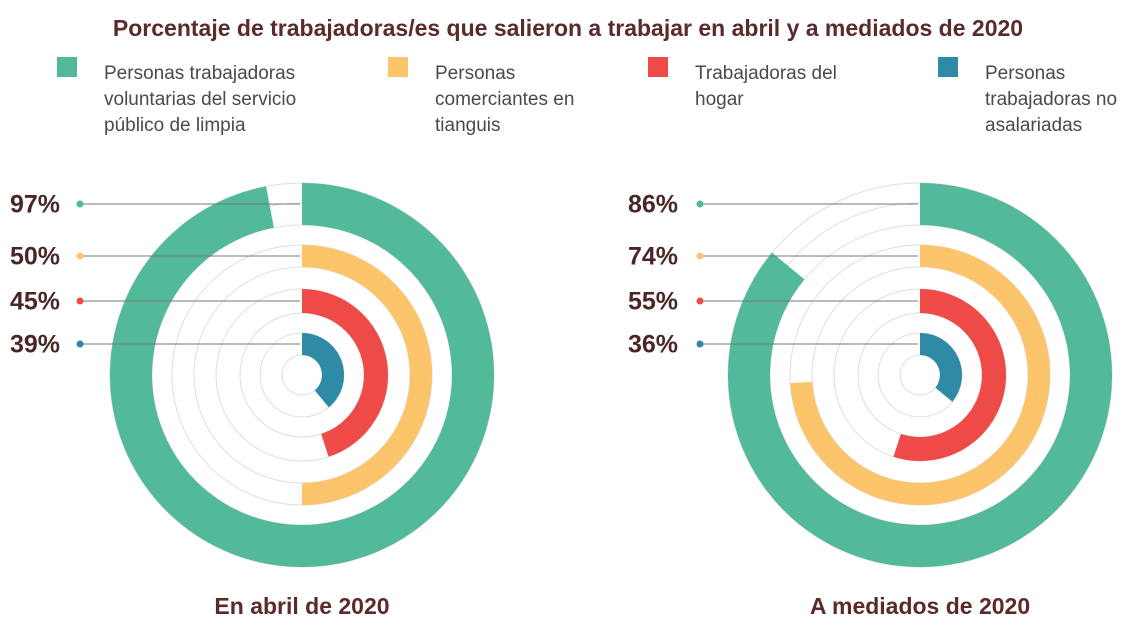 This screenshot has width=1136, height=617. What do you see at coordinates (301, 605) in the screenshot?
I see `chart-subtitle: En abril de 2020` at bounding box center [301, 605].